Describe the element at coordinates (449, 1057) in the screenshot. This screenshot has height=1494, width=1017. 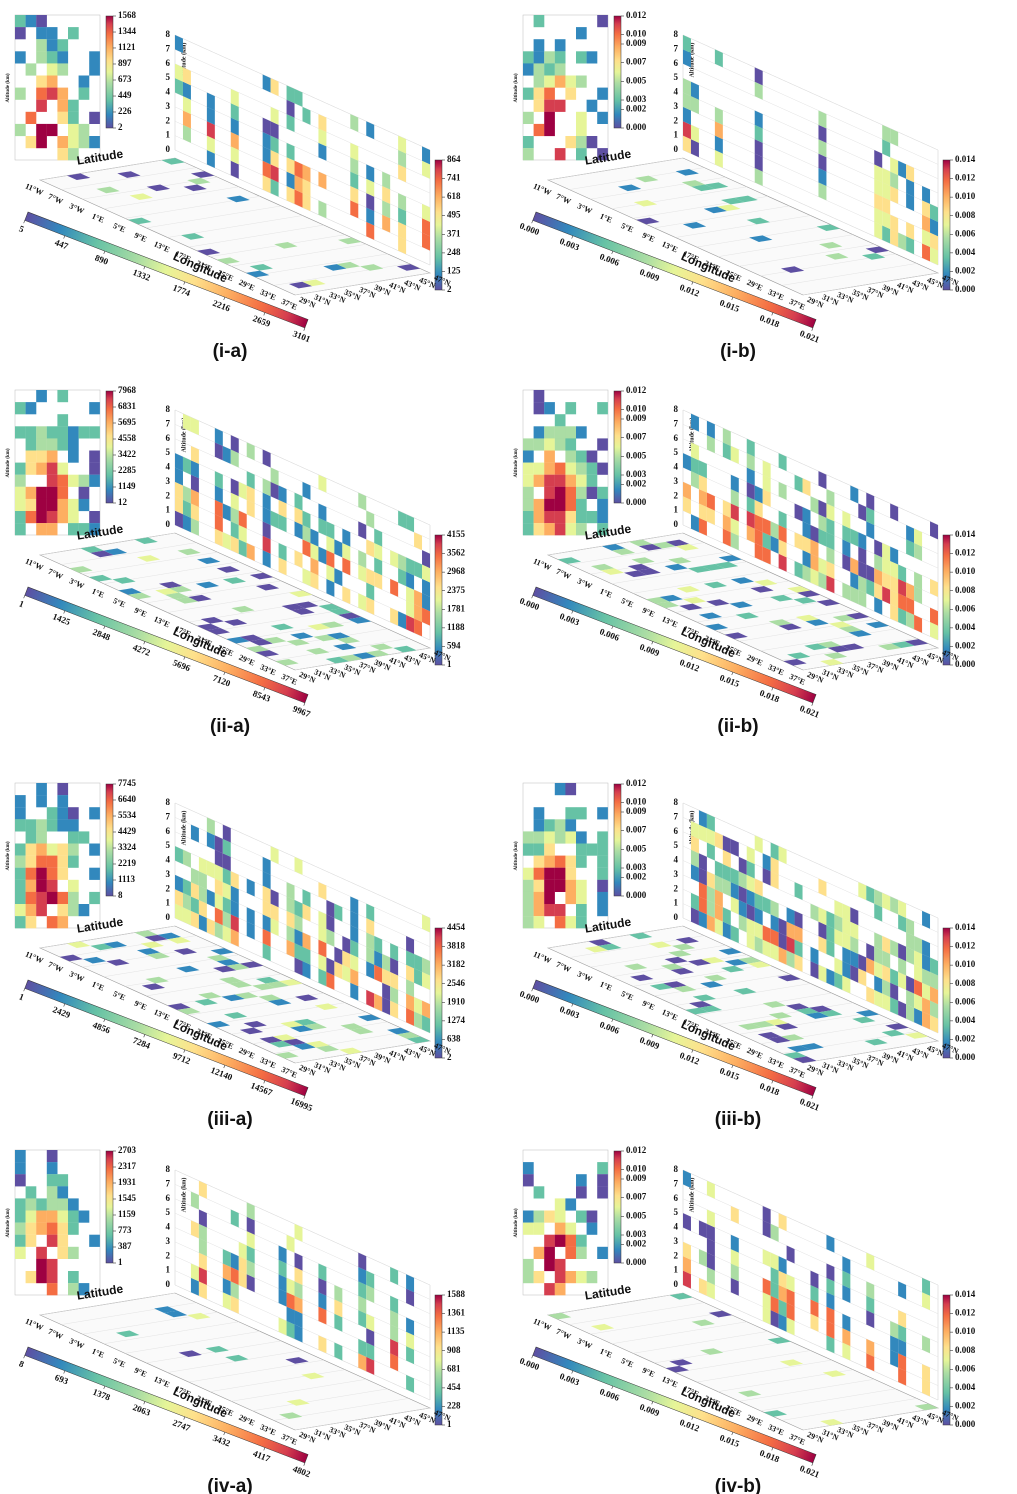
I see `colorbar-tick-label: 2` at that location.